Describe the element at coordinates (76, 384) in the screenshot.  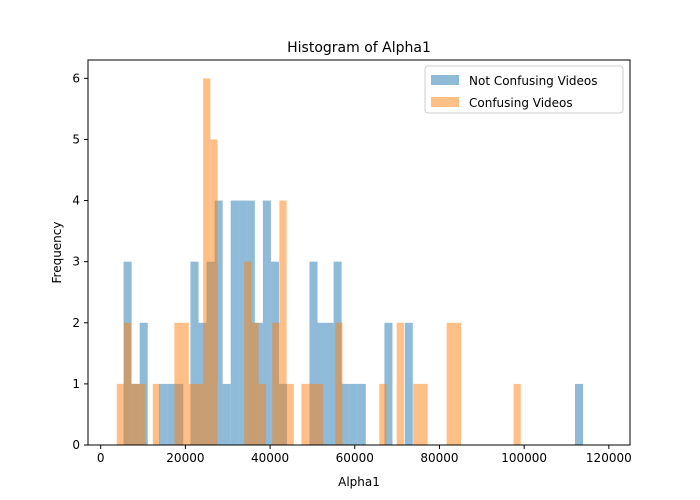
I see `y-tick-label: 1` at that location.